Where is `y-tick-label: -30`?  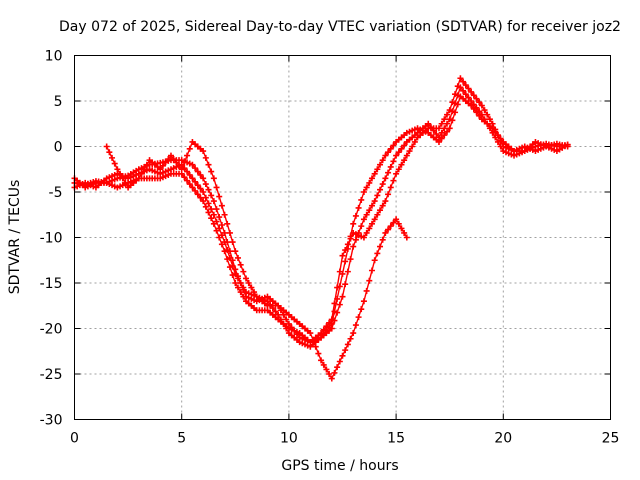 y-tick-label: -30 is located at coordinates (51, 421).